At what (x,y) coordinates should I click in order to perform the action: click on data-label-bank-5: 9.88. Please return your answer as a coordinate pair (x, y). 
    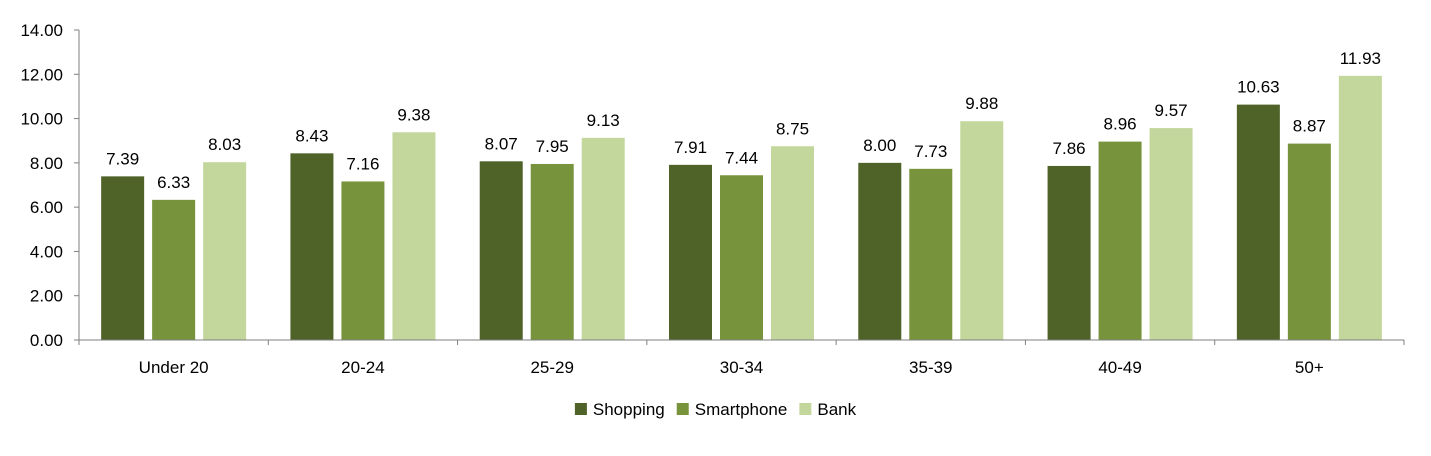
    Looking at the image, I should click on (981, 103).